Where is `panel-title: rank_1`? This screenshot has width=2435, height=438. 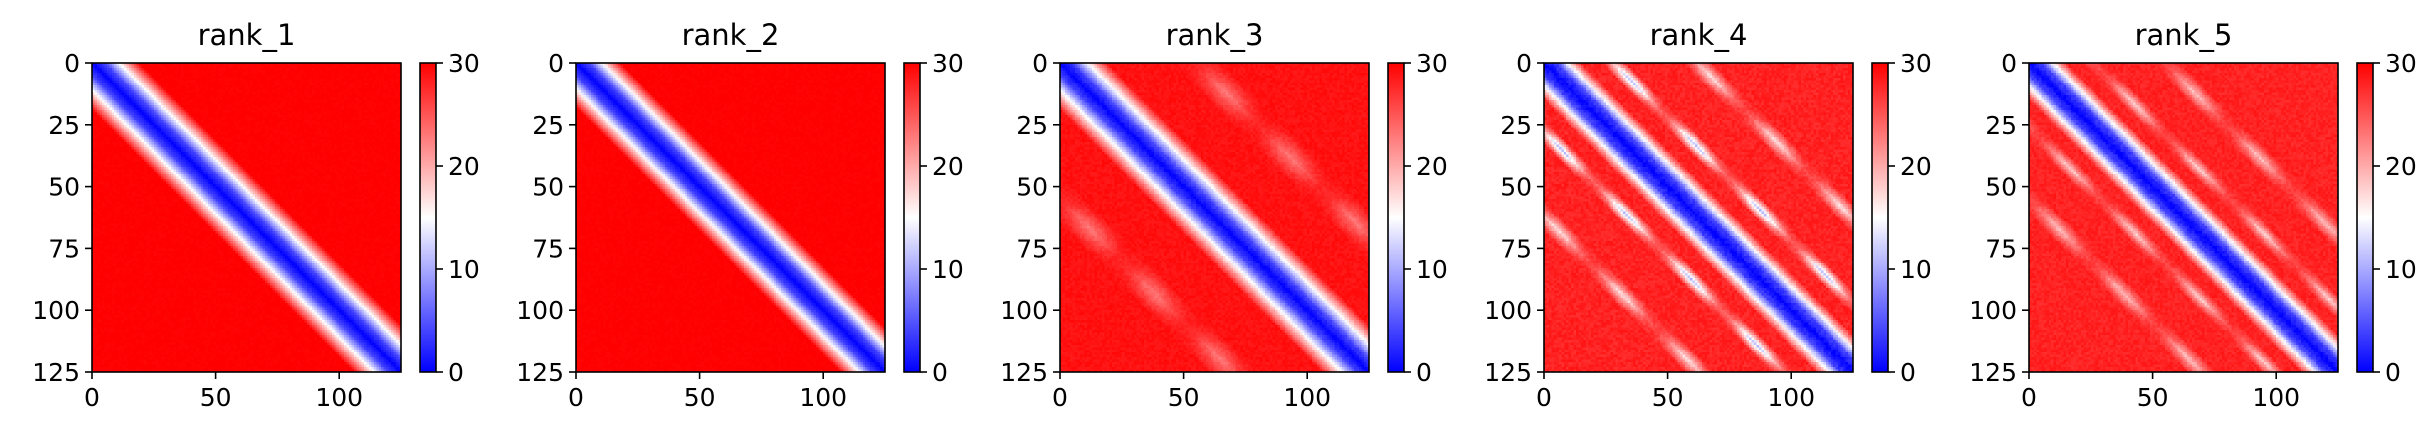
panel-title: rank_1 is located at coordinates (247, 35).